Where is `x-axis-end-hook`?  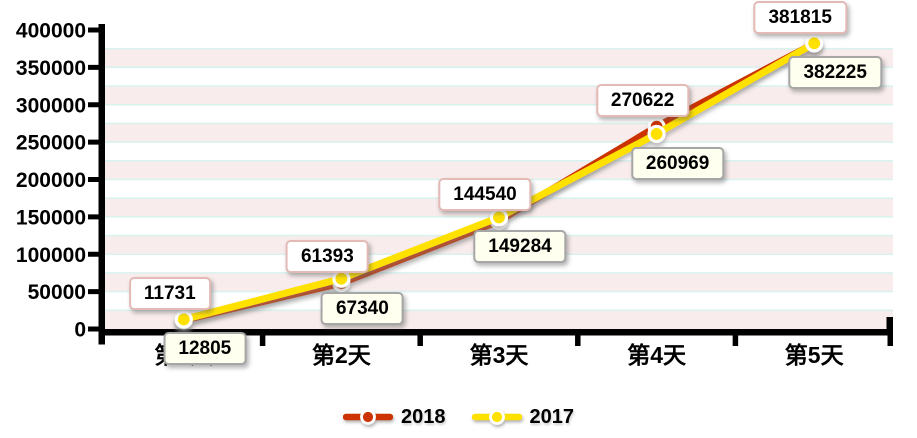 x-axis-end-hook is located at coordinates (889, 323).